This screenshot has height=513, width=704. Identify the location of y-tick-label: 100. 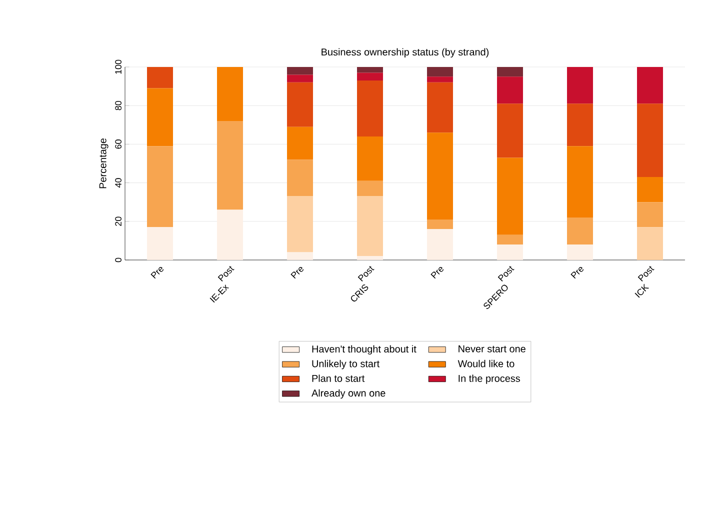
(118, 67).